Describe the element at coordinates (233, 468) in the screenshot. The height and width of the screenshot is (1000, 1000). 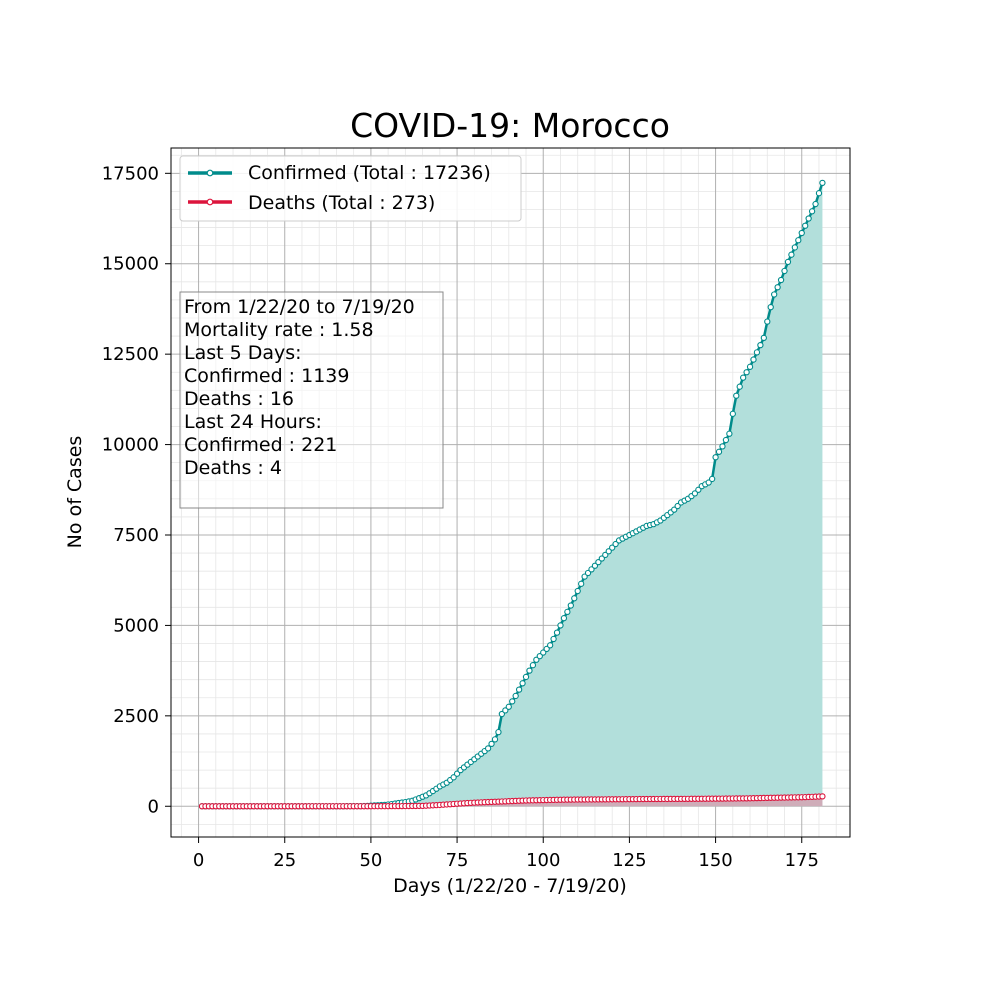
I see `info-last-24-hours-deaths: Deaths : 4` at that location.